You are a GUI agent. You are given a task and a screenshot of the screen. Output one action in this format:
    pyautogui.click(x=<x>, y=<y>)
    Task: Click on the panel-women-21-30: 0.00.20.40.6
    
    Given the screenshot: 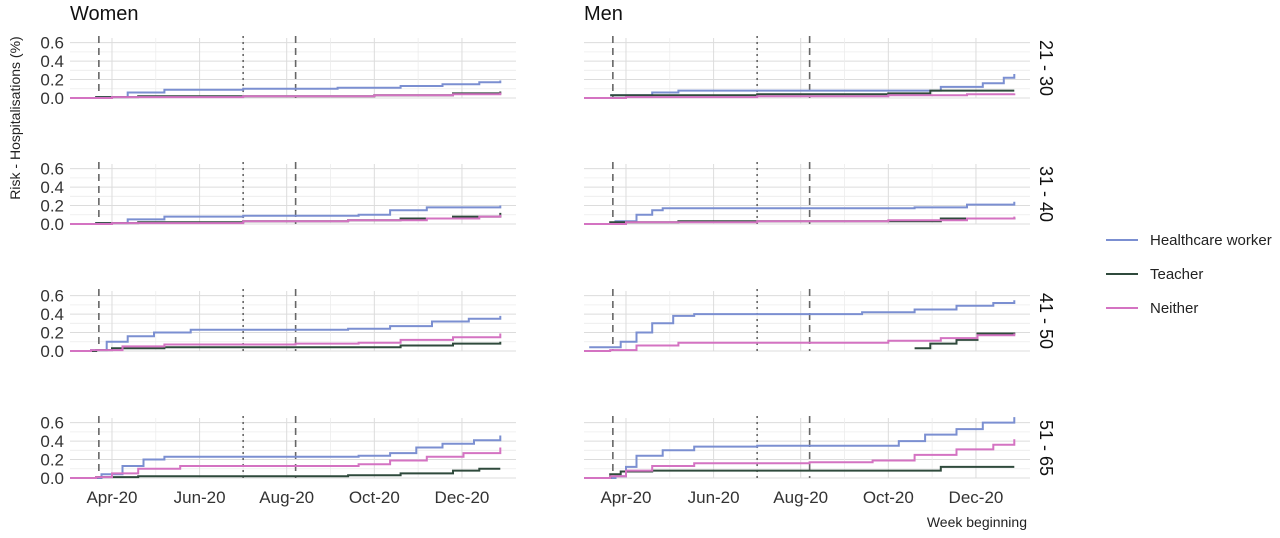 What is the action you would take?
    pyautogui.click(x=278, y=71)
    